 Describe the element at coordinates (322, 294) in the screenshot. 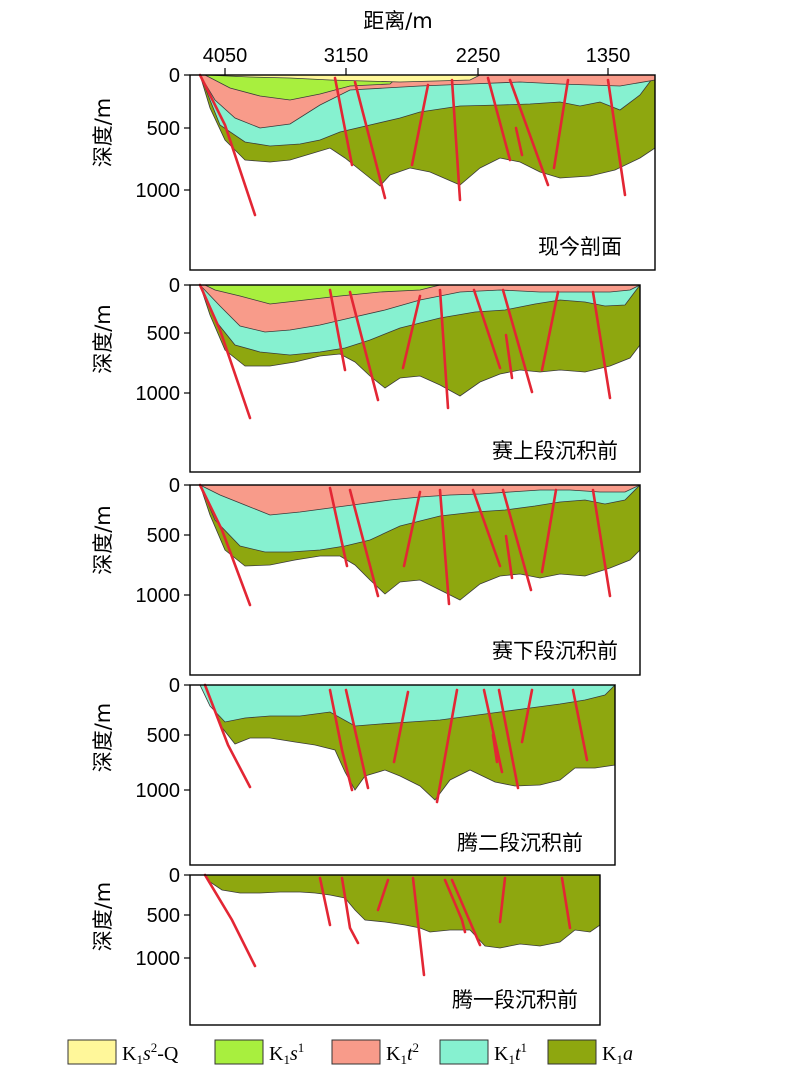

I see `stratum-k1s1` at that location.